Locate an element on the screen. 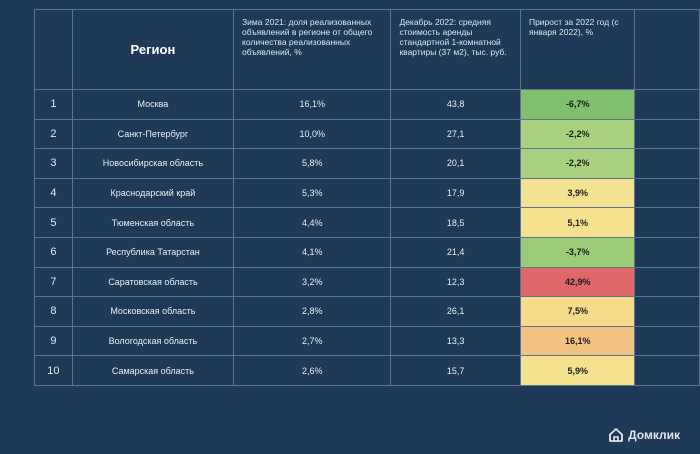 The image size is (700, 454). share-cell: 4,1% is located at coordinates (312, 252).